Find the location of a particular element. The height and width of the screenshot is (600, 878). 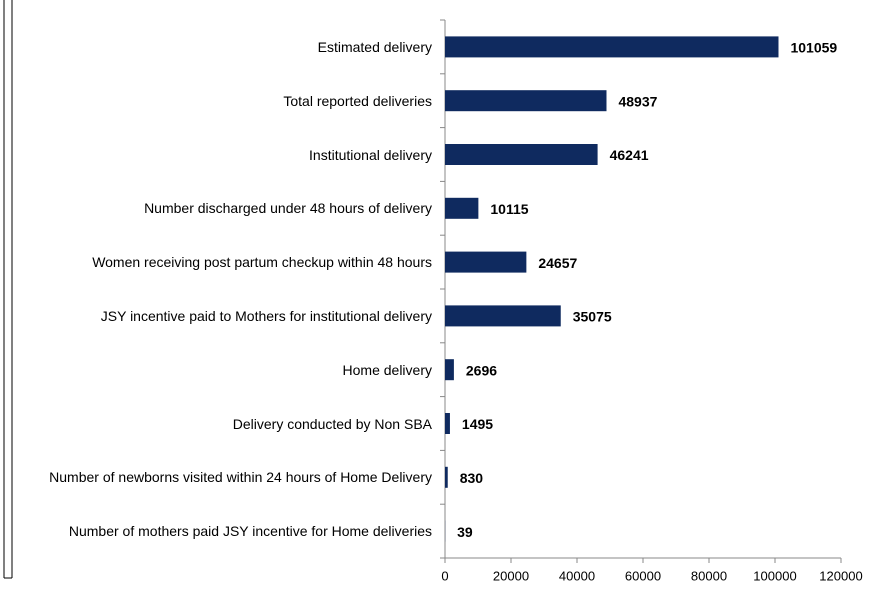

category-label-box: Estimated delivery is located at coordinates (226, 47).